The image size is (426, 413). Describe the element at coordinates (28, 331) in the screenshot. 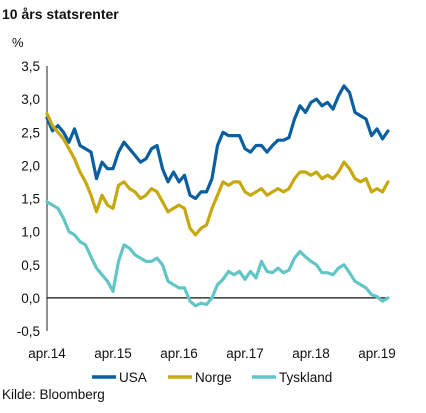

I see `y-tick-label: -0,5` at that location.